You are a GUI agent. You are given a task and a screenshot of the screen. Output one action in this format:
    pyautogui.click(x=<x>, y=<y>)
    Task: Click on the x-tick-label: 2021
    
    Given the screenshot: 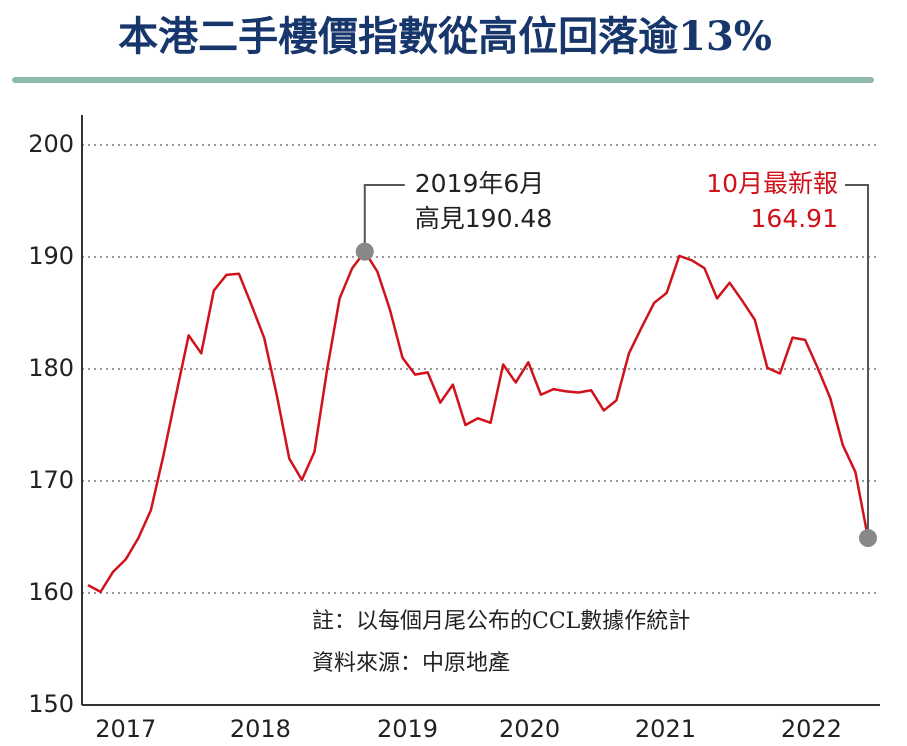 What is the action you would take?
    pyautogui.click(x=665, y=729)
    